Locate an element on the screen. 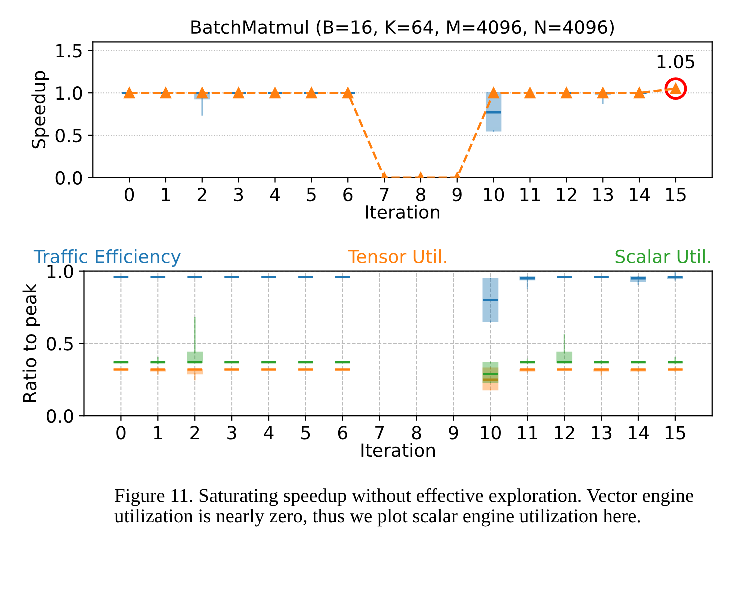 This screenshot has height=603, width=739. y-axis-title: Speedup is located at coordinates (41, 110).